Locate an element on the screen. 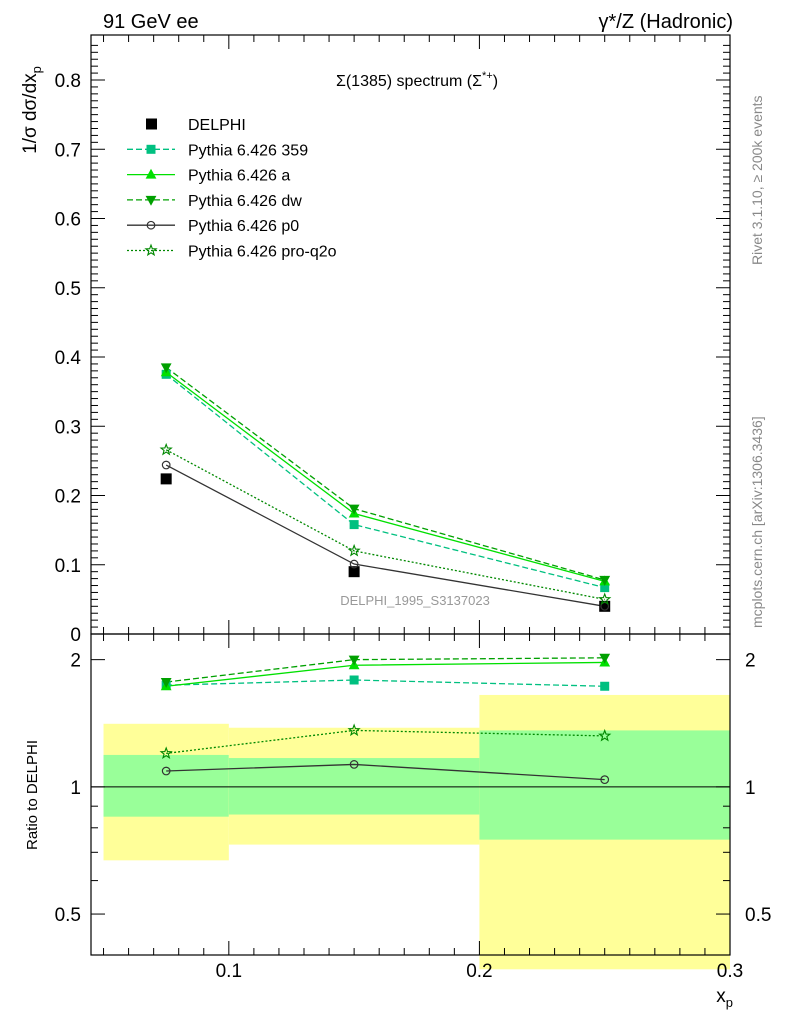  x-tick-label-2: 0.3 is located at coordinates (730, 971).